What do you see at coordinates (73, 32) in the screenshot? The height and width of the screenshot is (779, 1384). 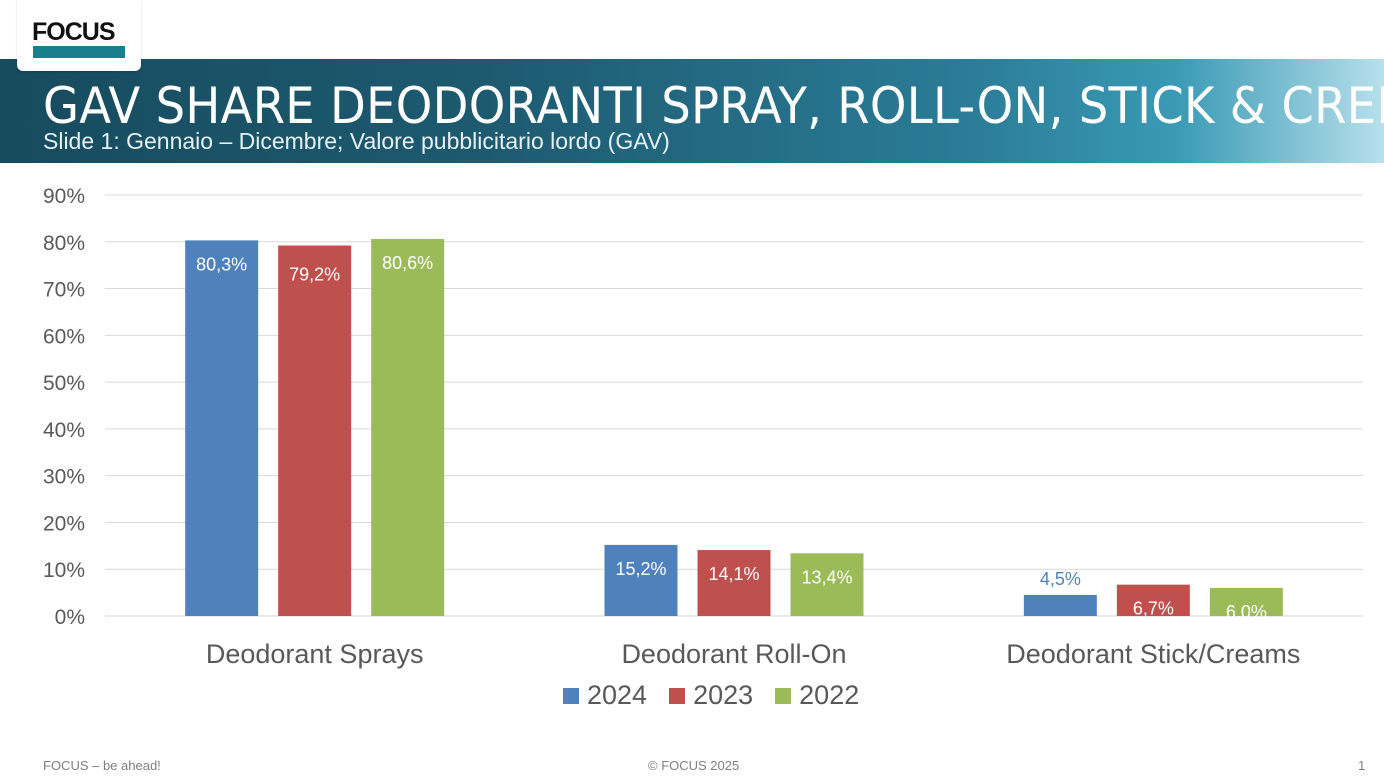 I see `logo-text: FOCUS` at bounding box center [73, 32].